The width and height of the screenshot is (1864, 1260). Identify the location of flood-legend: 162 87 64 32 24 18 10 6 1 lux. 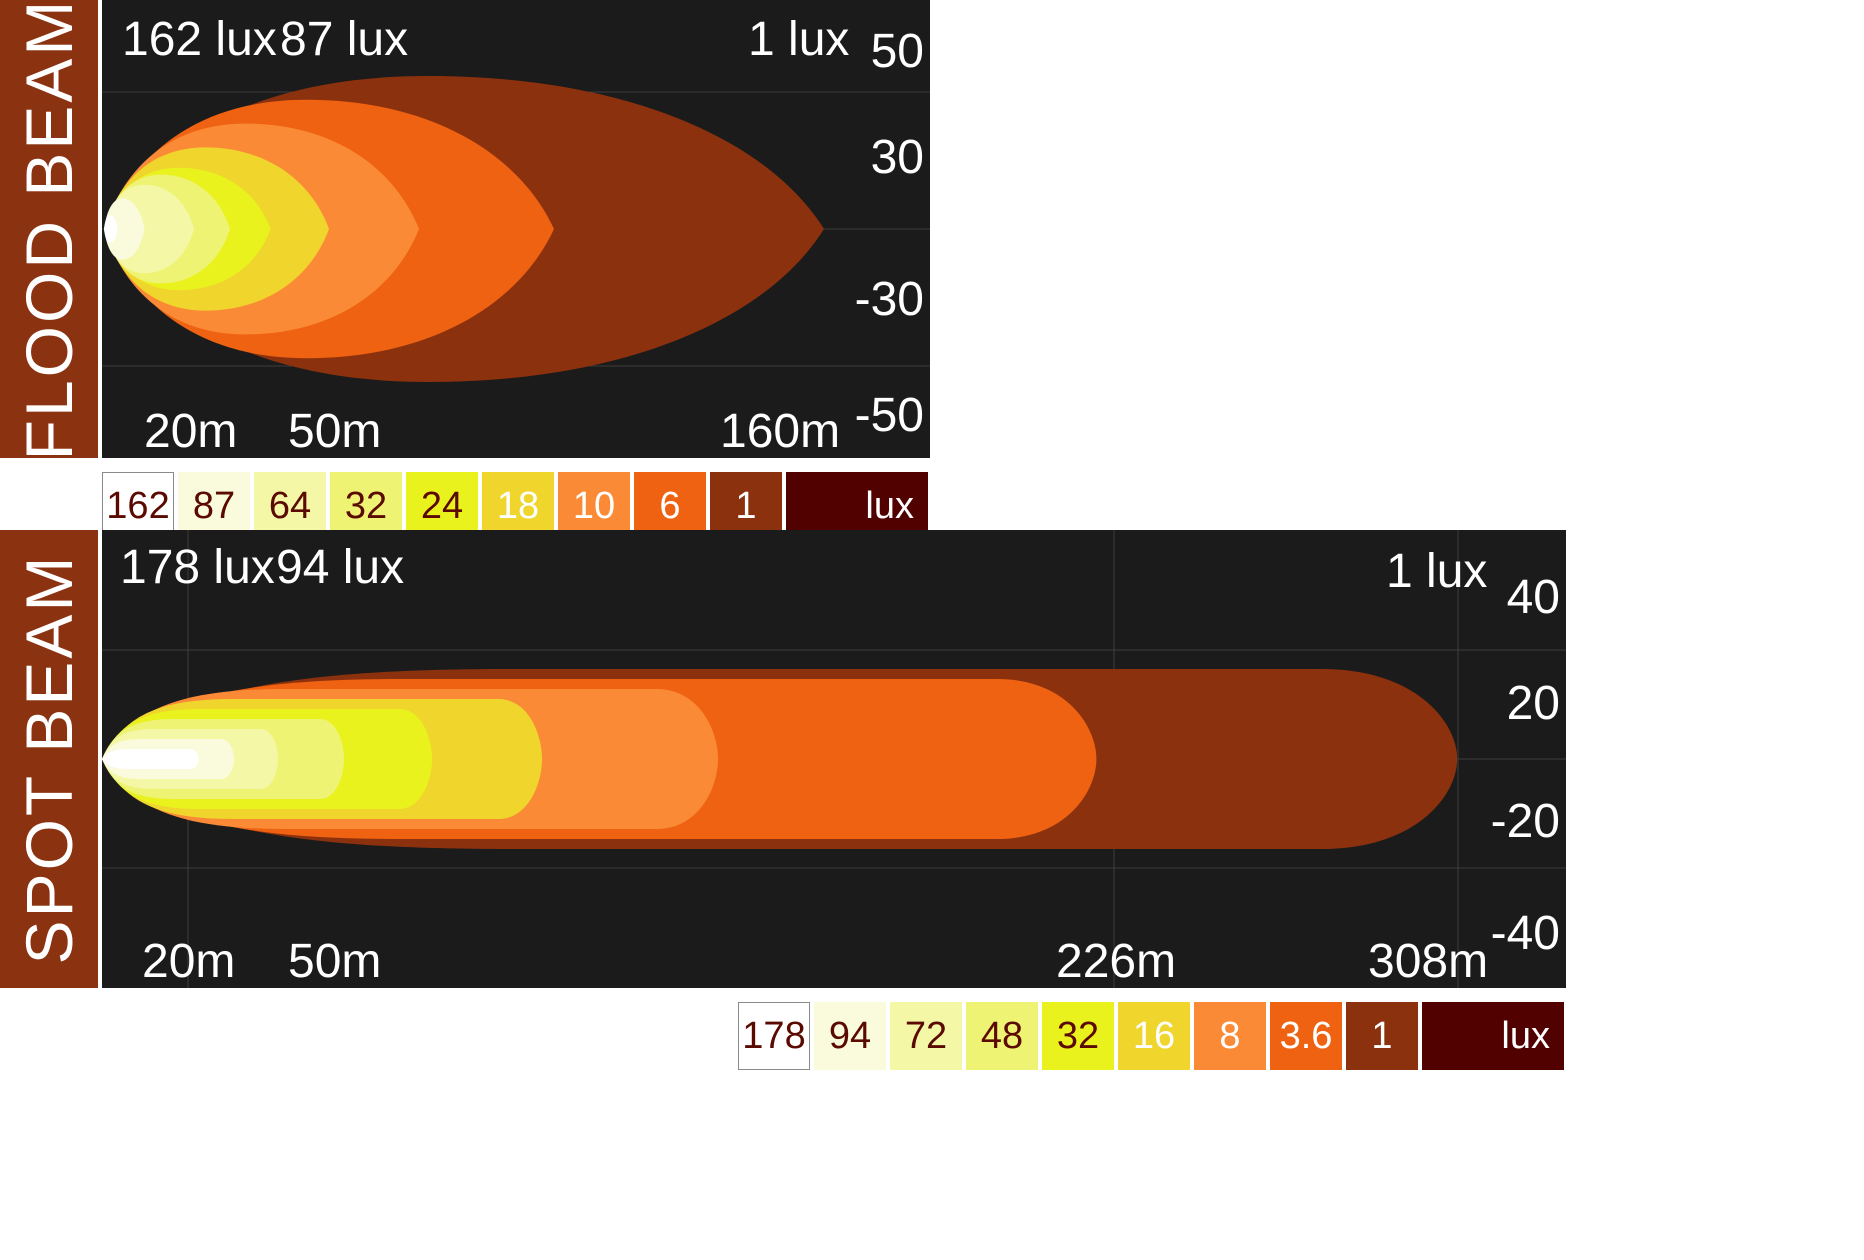
(515, 506).